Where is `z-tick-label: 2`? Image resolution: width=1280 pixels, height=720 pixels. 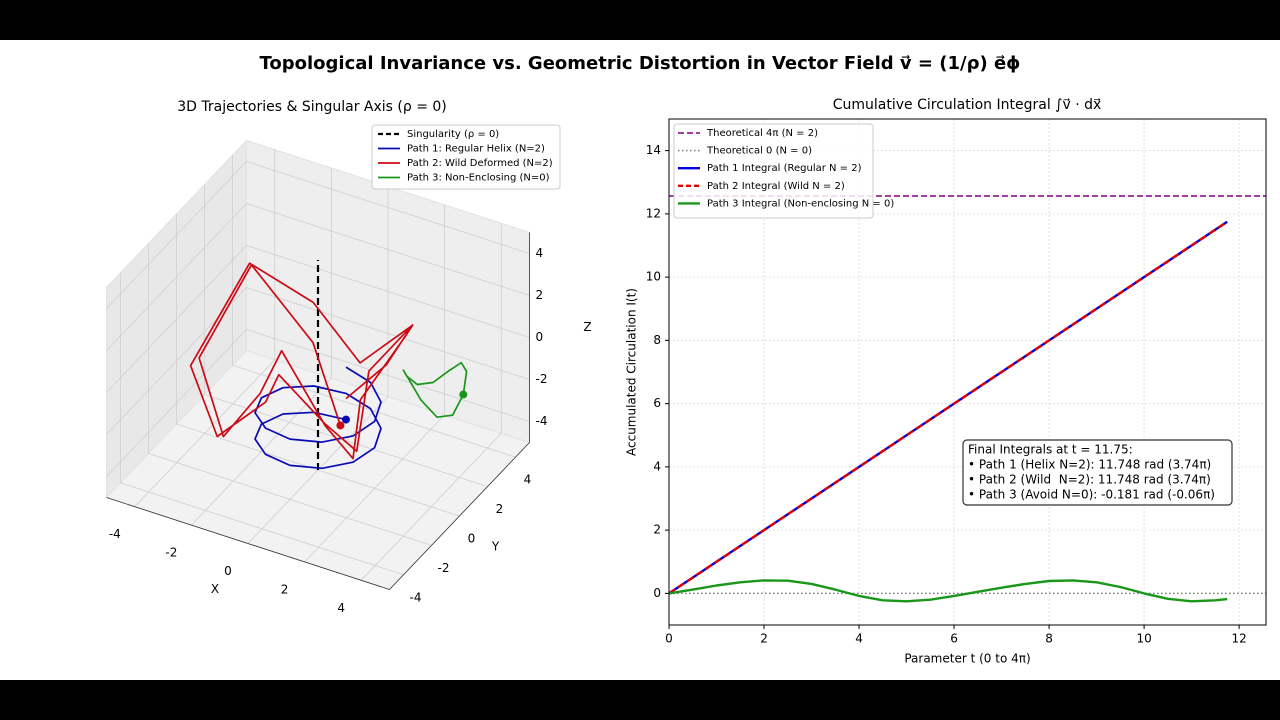
z-tick-label: 2 is located at coordinates (540, 295).